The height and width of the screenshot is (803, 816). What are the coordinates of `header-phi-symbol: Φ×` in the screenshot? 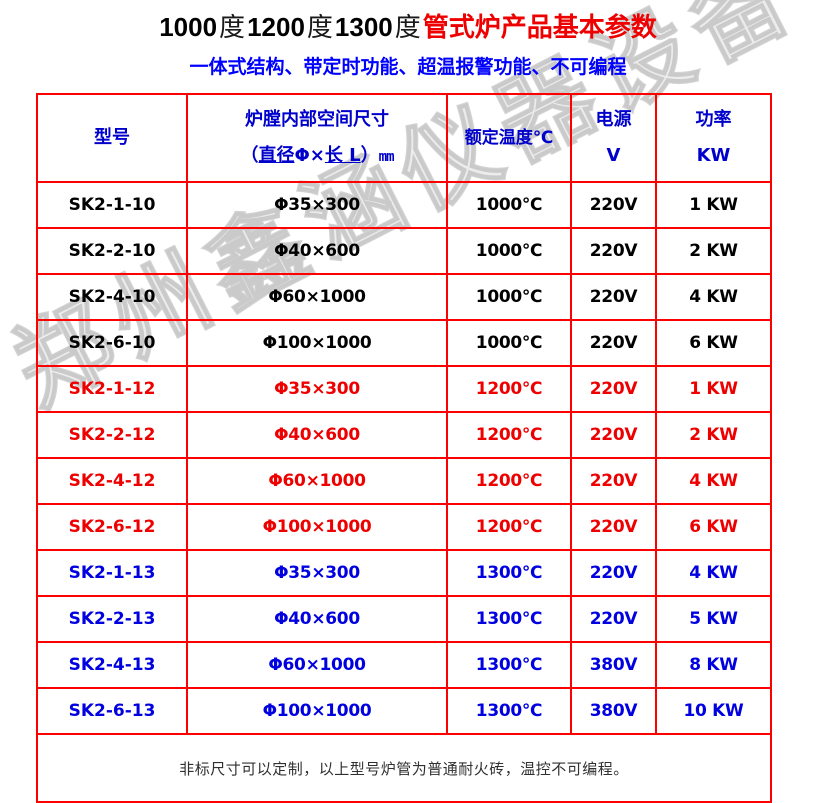 It's located at (309, 155).